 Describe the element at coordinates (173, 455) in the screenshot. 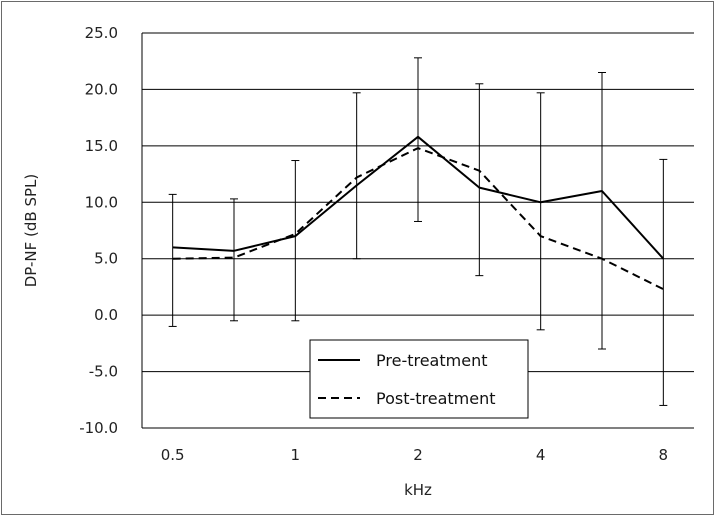

I see `x-tick-label-0: 0.5` at that location.